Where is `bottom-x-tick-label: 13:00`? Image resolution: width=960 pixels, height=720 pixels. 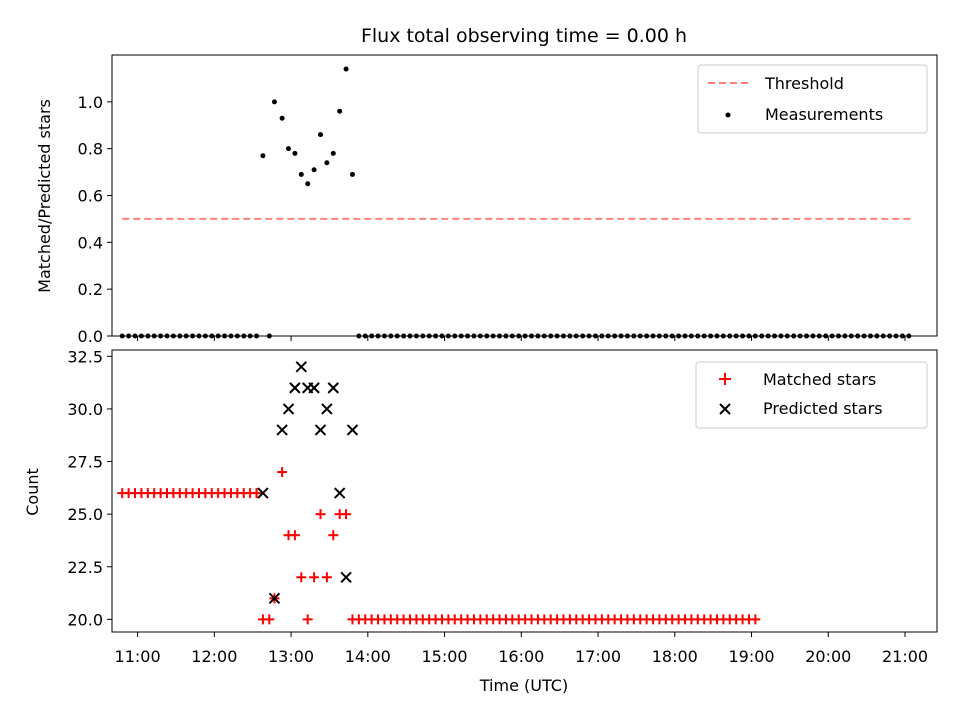 bottom-x-tick-label: 13:00 is located at coordinates (291, 656).